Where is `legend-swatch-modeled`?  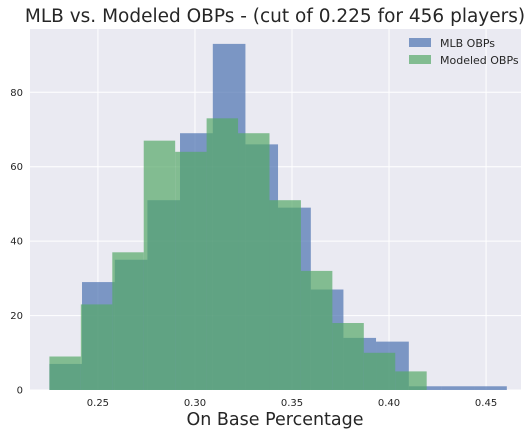
legend-swatch-modeled is located at coordinates (420, 59).